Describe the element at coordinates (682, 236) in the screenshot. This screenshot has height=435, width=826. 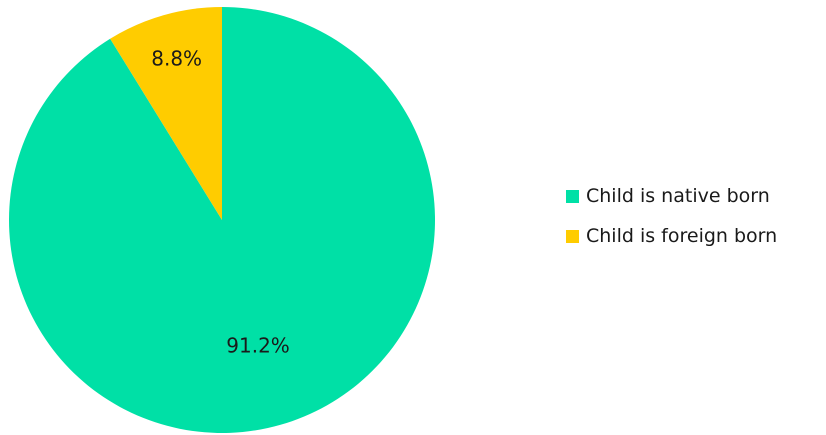
I see `legend-label-foreign-born: Child is foreign born` at that location.